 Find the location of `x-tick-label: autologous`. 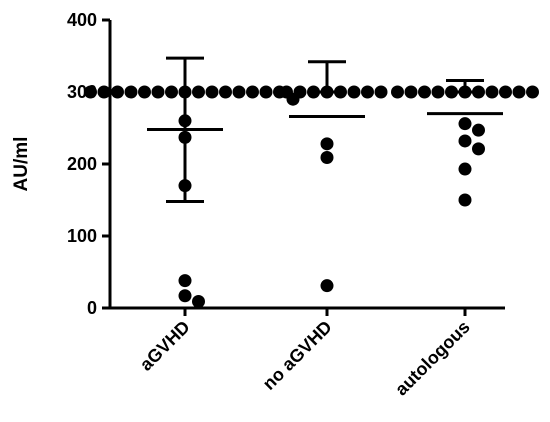

x-tick-label: autologous is located at coordinates (432, 358).